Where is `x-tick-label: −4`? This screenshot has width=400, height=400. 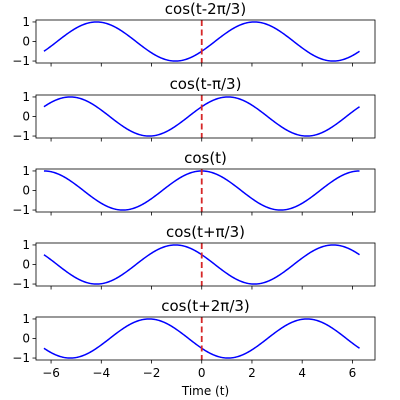 x-tick-label: −4 is located at coordinates (101, 373).